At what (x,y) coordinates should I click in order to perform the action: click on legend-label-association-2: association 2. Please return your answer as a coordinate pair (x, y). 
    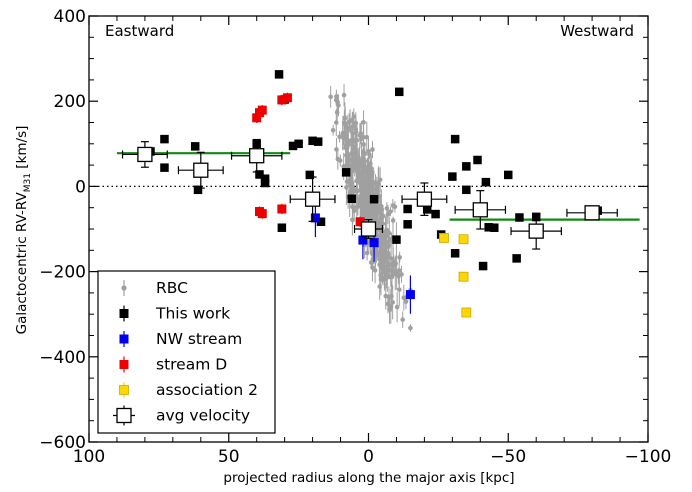
    Looking at the image, I should click on (207, 390).